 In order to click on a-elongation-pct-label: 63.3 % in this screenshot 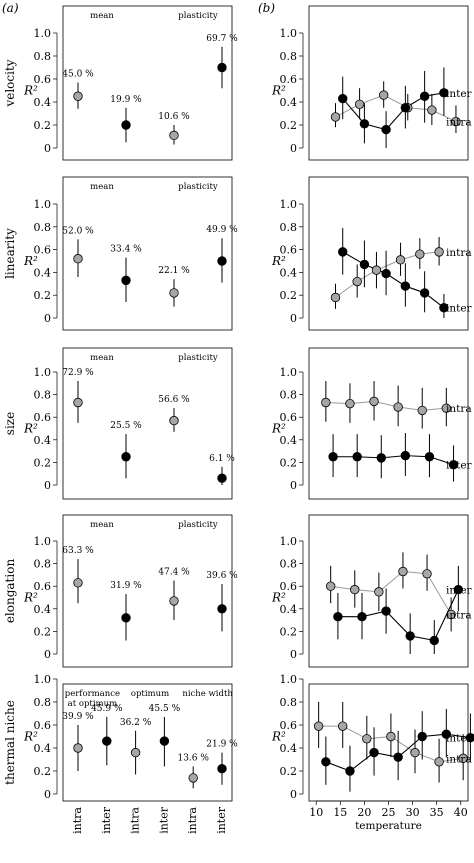, I will do `click(78, 551)`.